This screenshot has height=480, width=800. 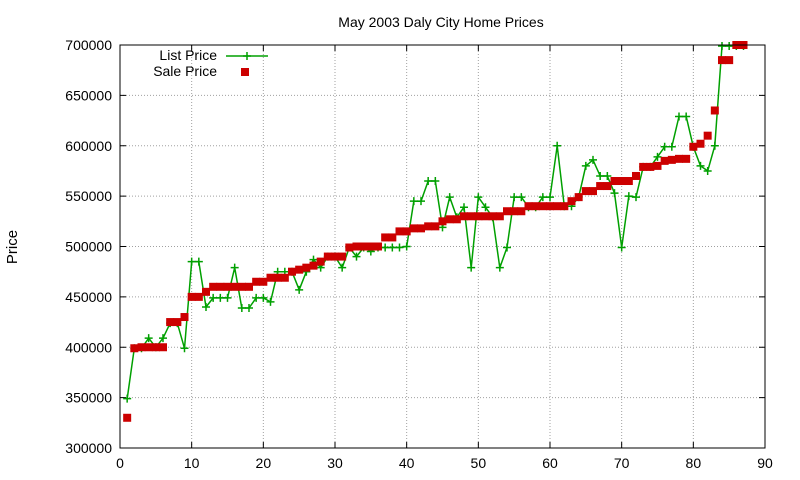 I want to click on legend-label-sale-price: Sale Price, so click(x=185, y=71).